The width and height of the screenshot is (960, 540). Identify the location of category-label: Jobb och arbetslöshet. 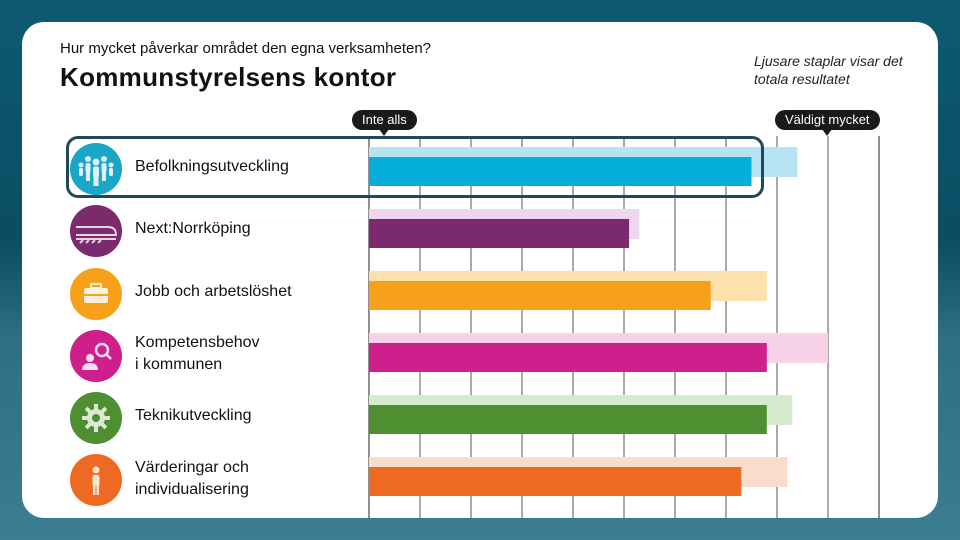
(213, 291).